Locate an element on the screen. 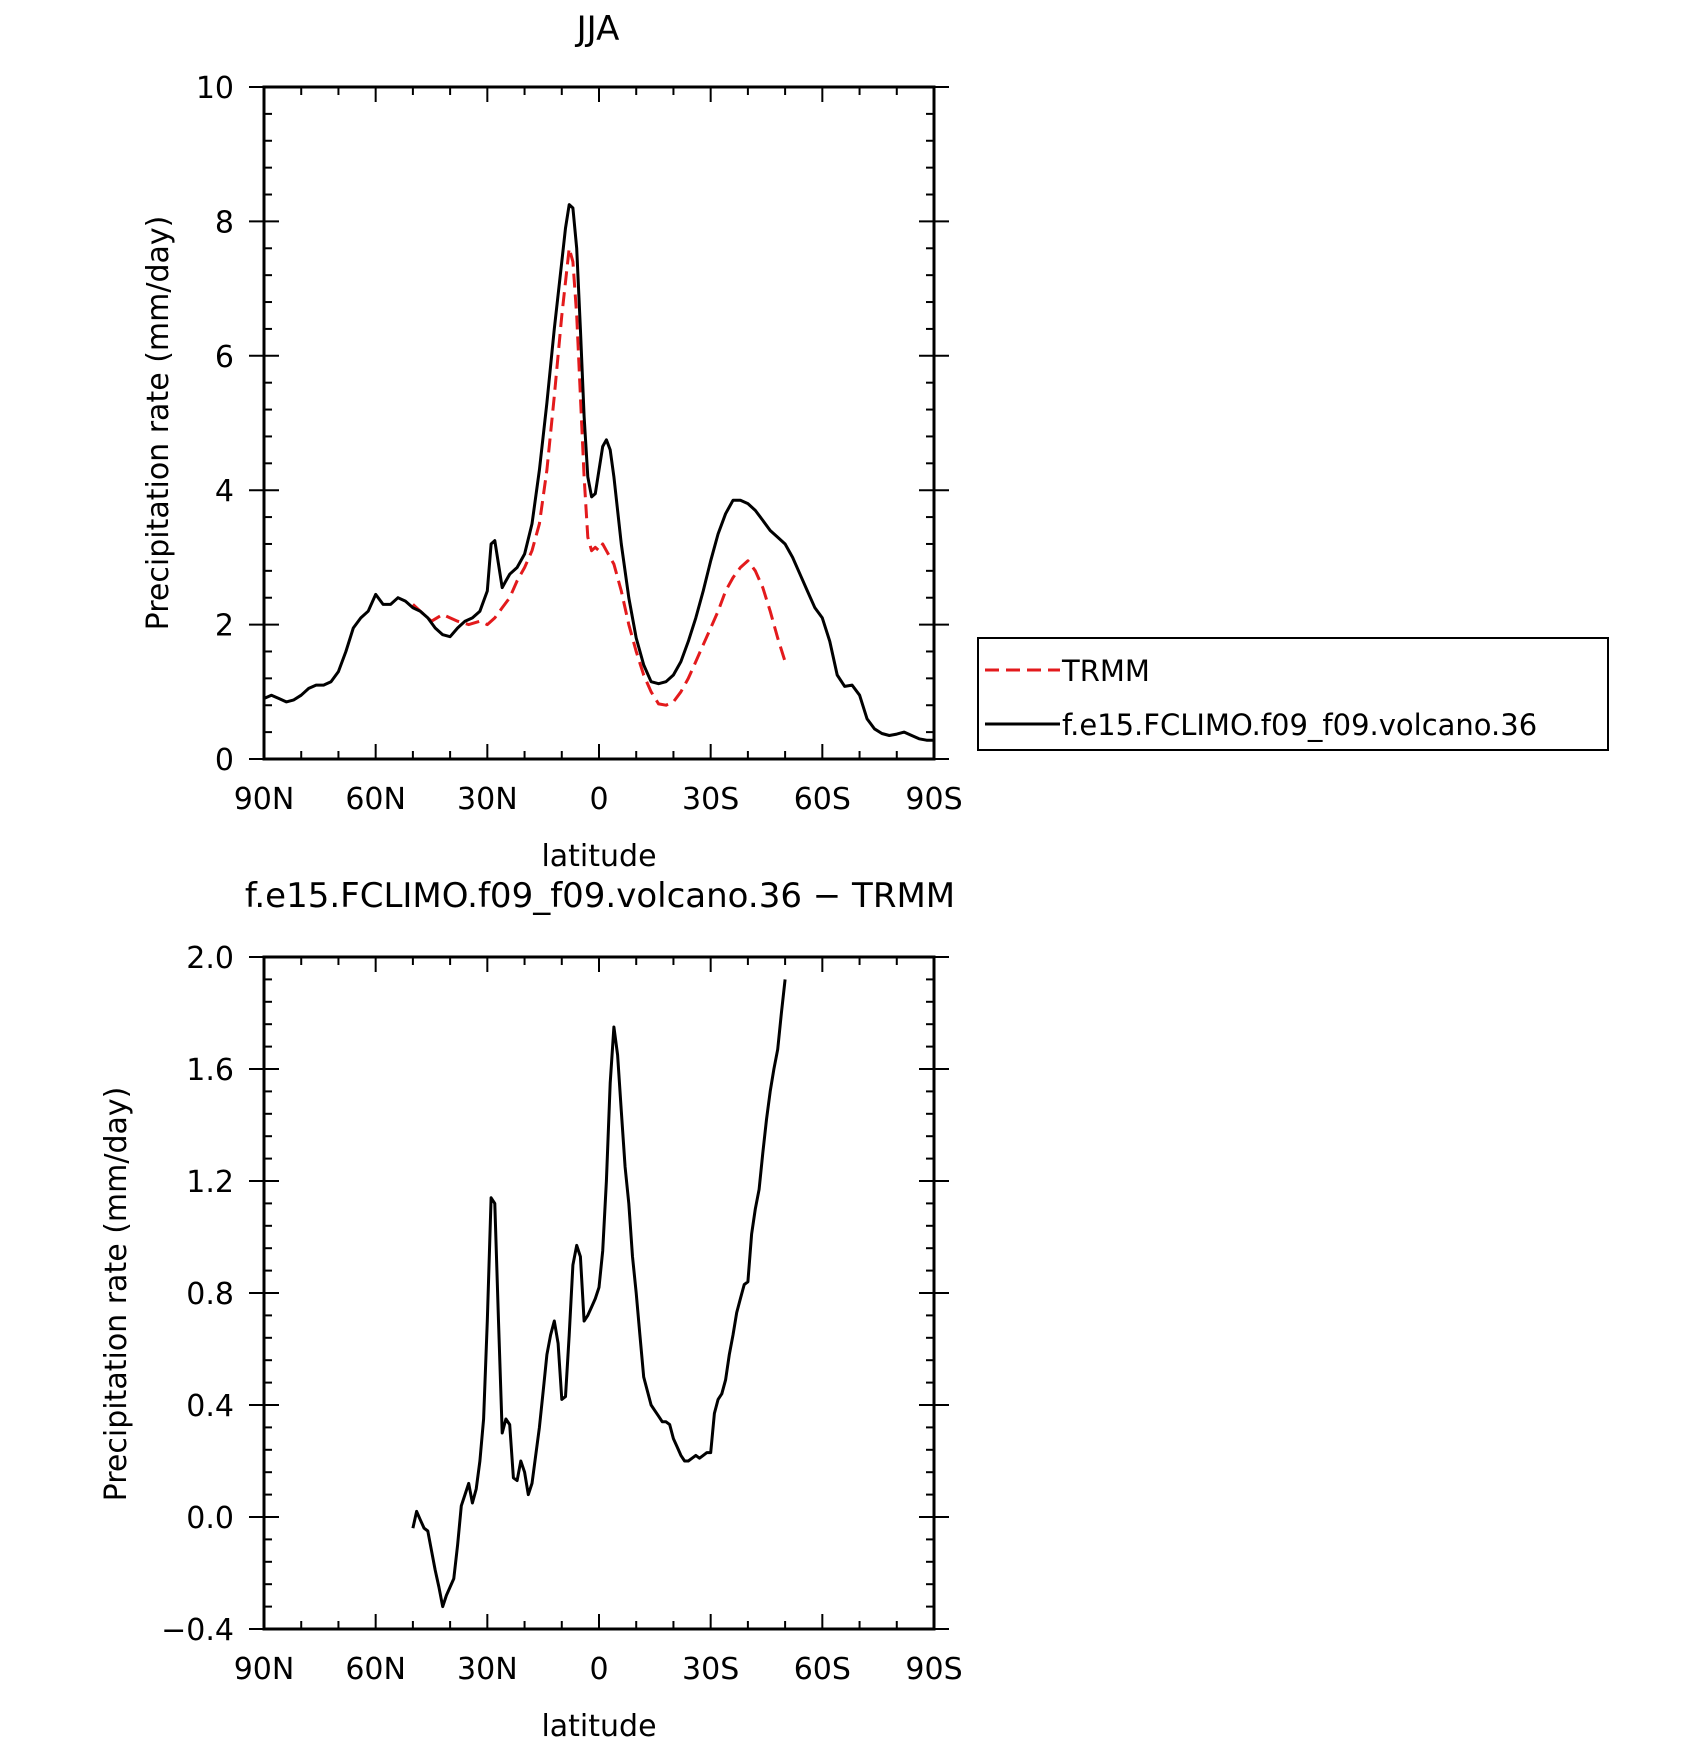 The width and height of the screenshot is (1705, 1741). bottom-x-tick-label: 60N is located at coordinates (375, 1669).